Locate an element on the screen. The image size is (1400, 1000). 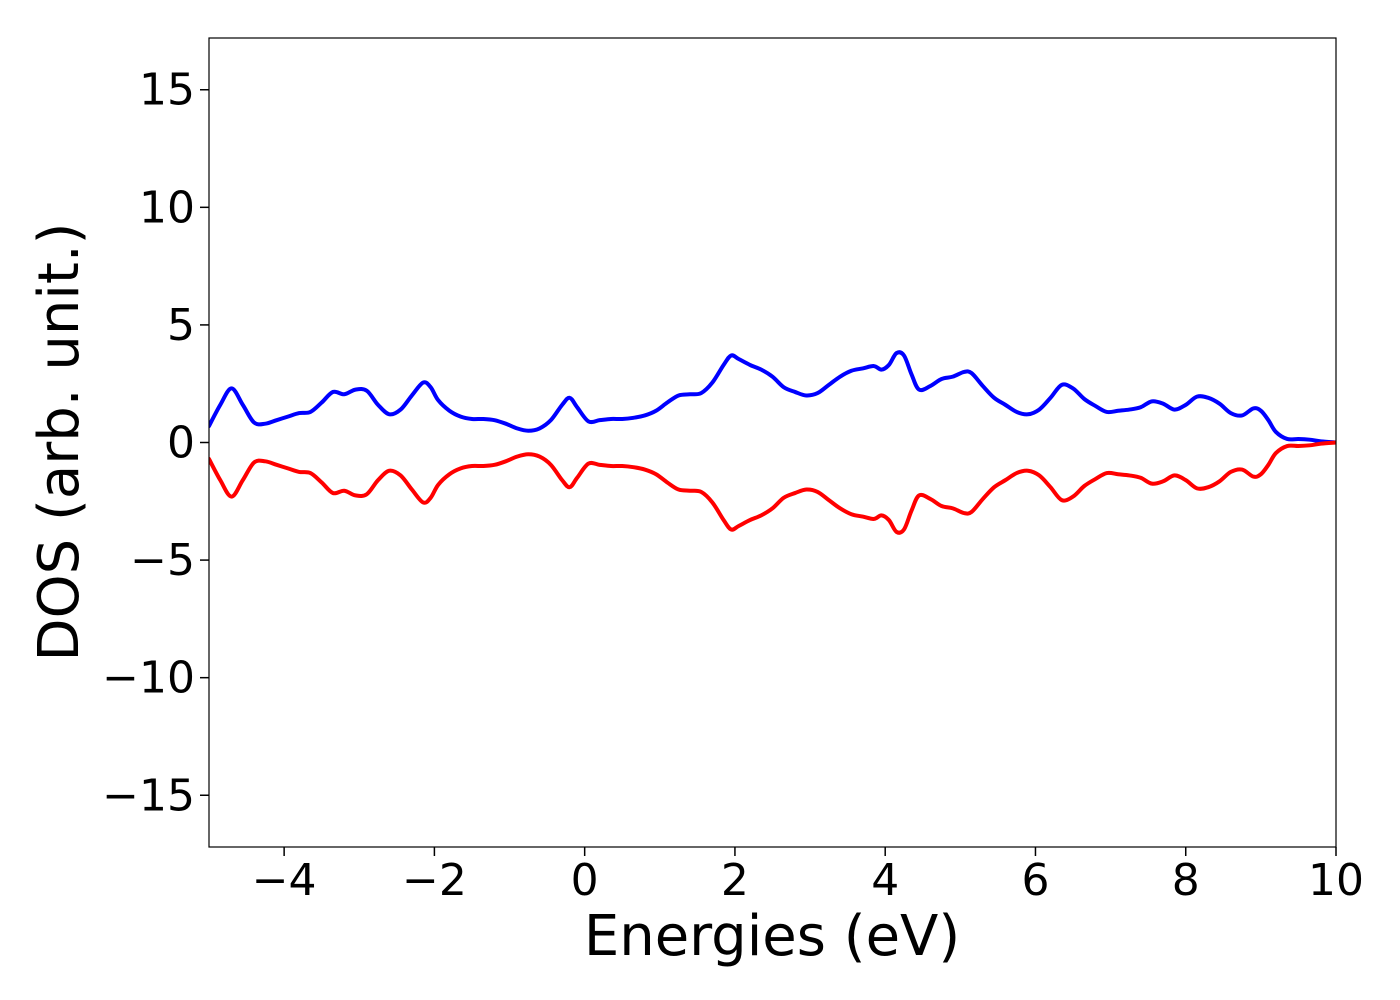
y-tick-label: −5 is located at coordinates (162, 560).